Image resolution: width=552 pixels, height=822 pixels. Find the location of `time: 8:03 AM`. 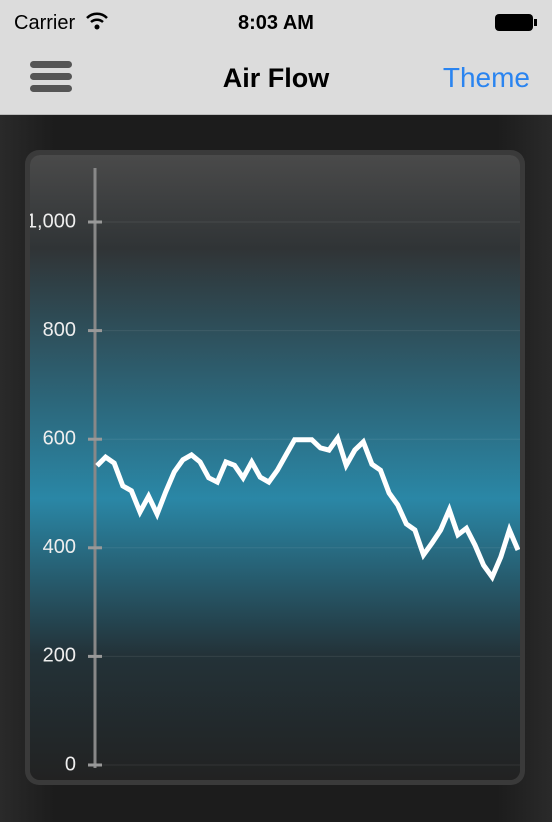

time: 8:03 AM is located at coordinates (276, 23).